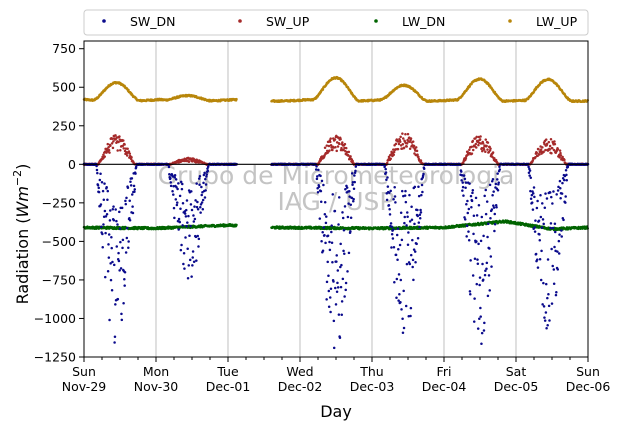 Image resolution: width=622 pixels, height=431 pixels. What do you see at coordinates (444, 386) in the screenshot?
I see `x-tick-date-label: Dec-04` at bounding box center [444, 386].